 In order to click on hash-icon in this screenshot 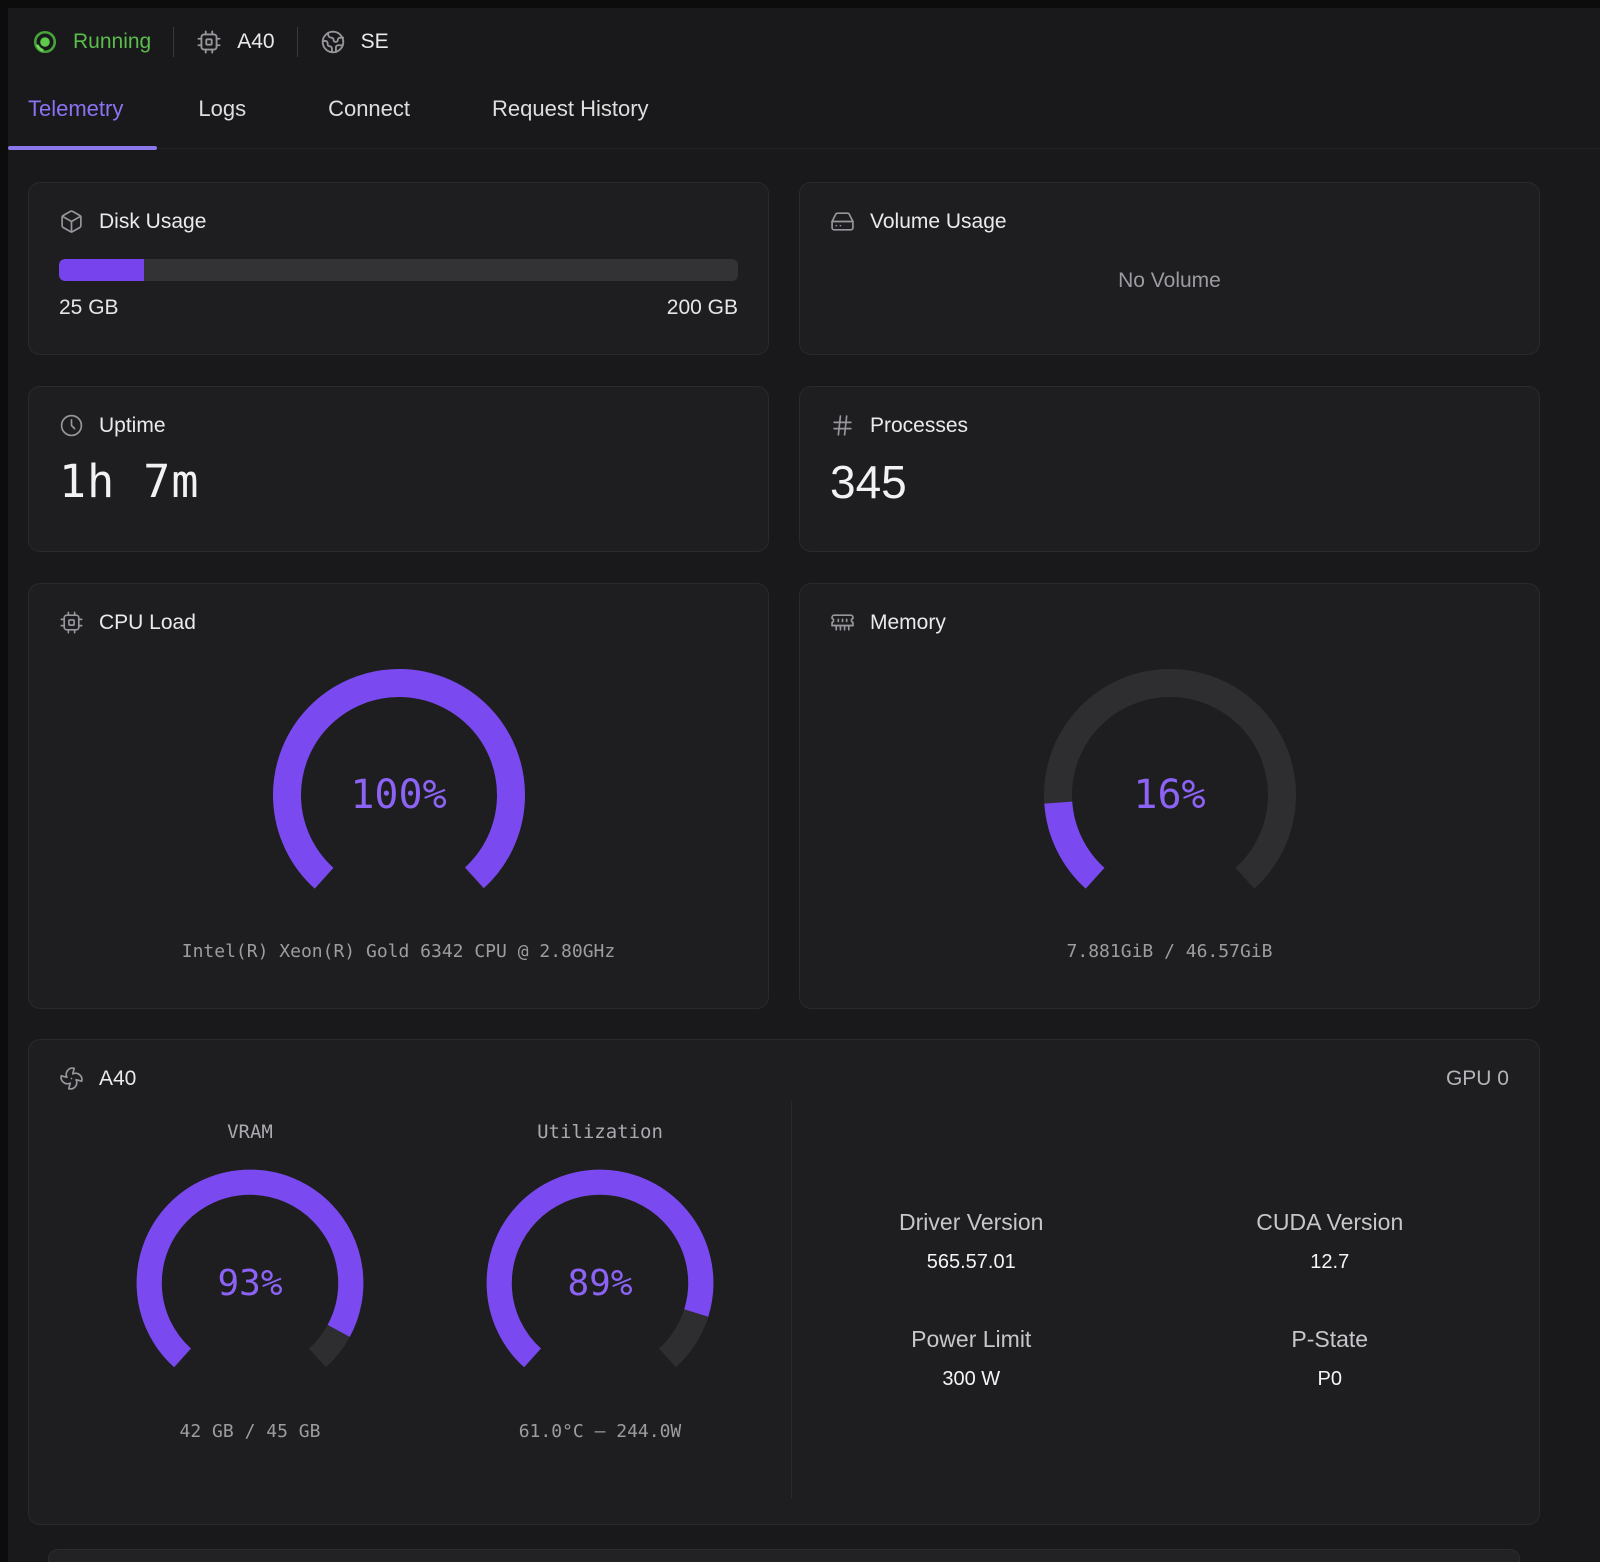, I will do `click(842, 425)`.